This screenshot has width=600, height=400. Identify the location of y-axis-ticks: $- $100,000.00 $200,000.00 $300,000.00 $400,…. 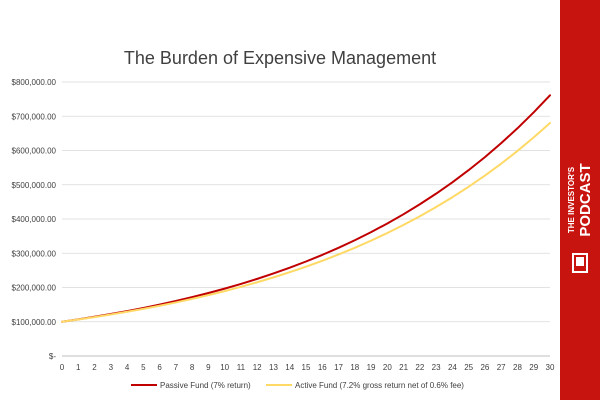
(34, 219).